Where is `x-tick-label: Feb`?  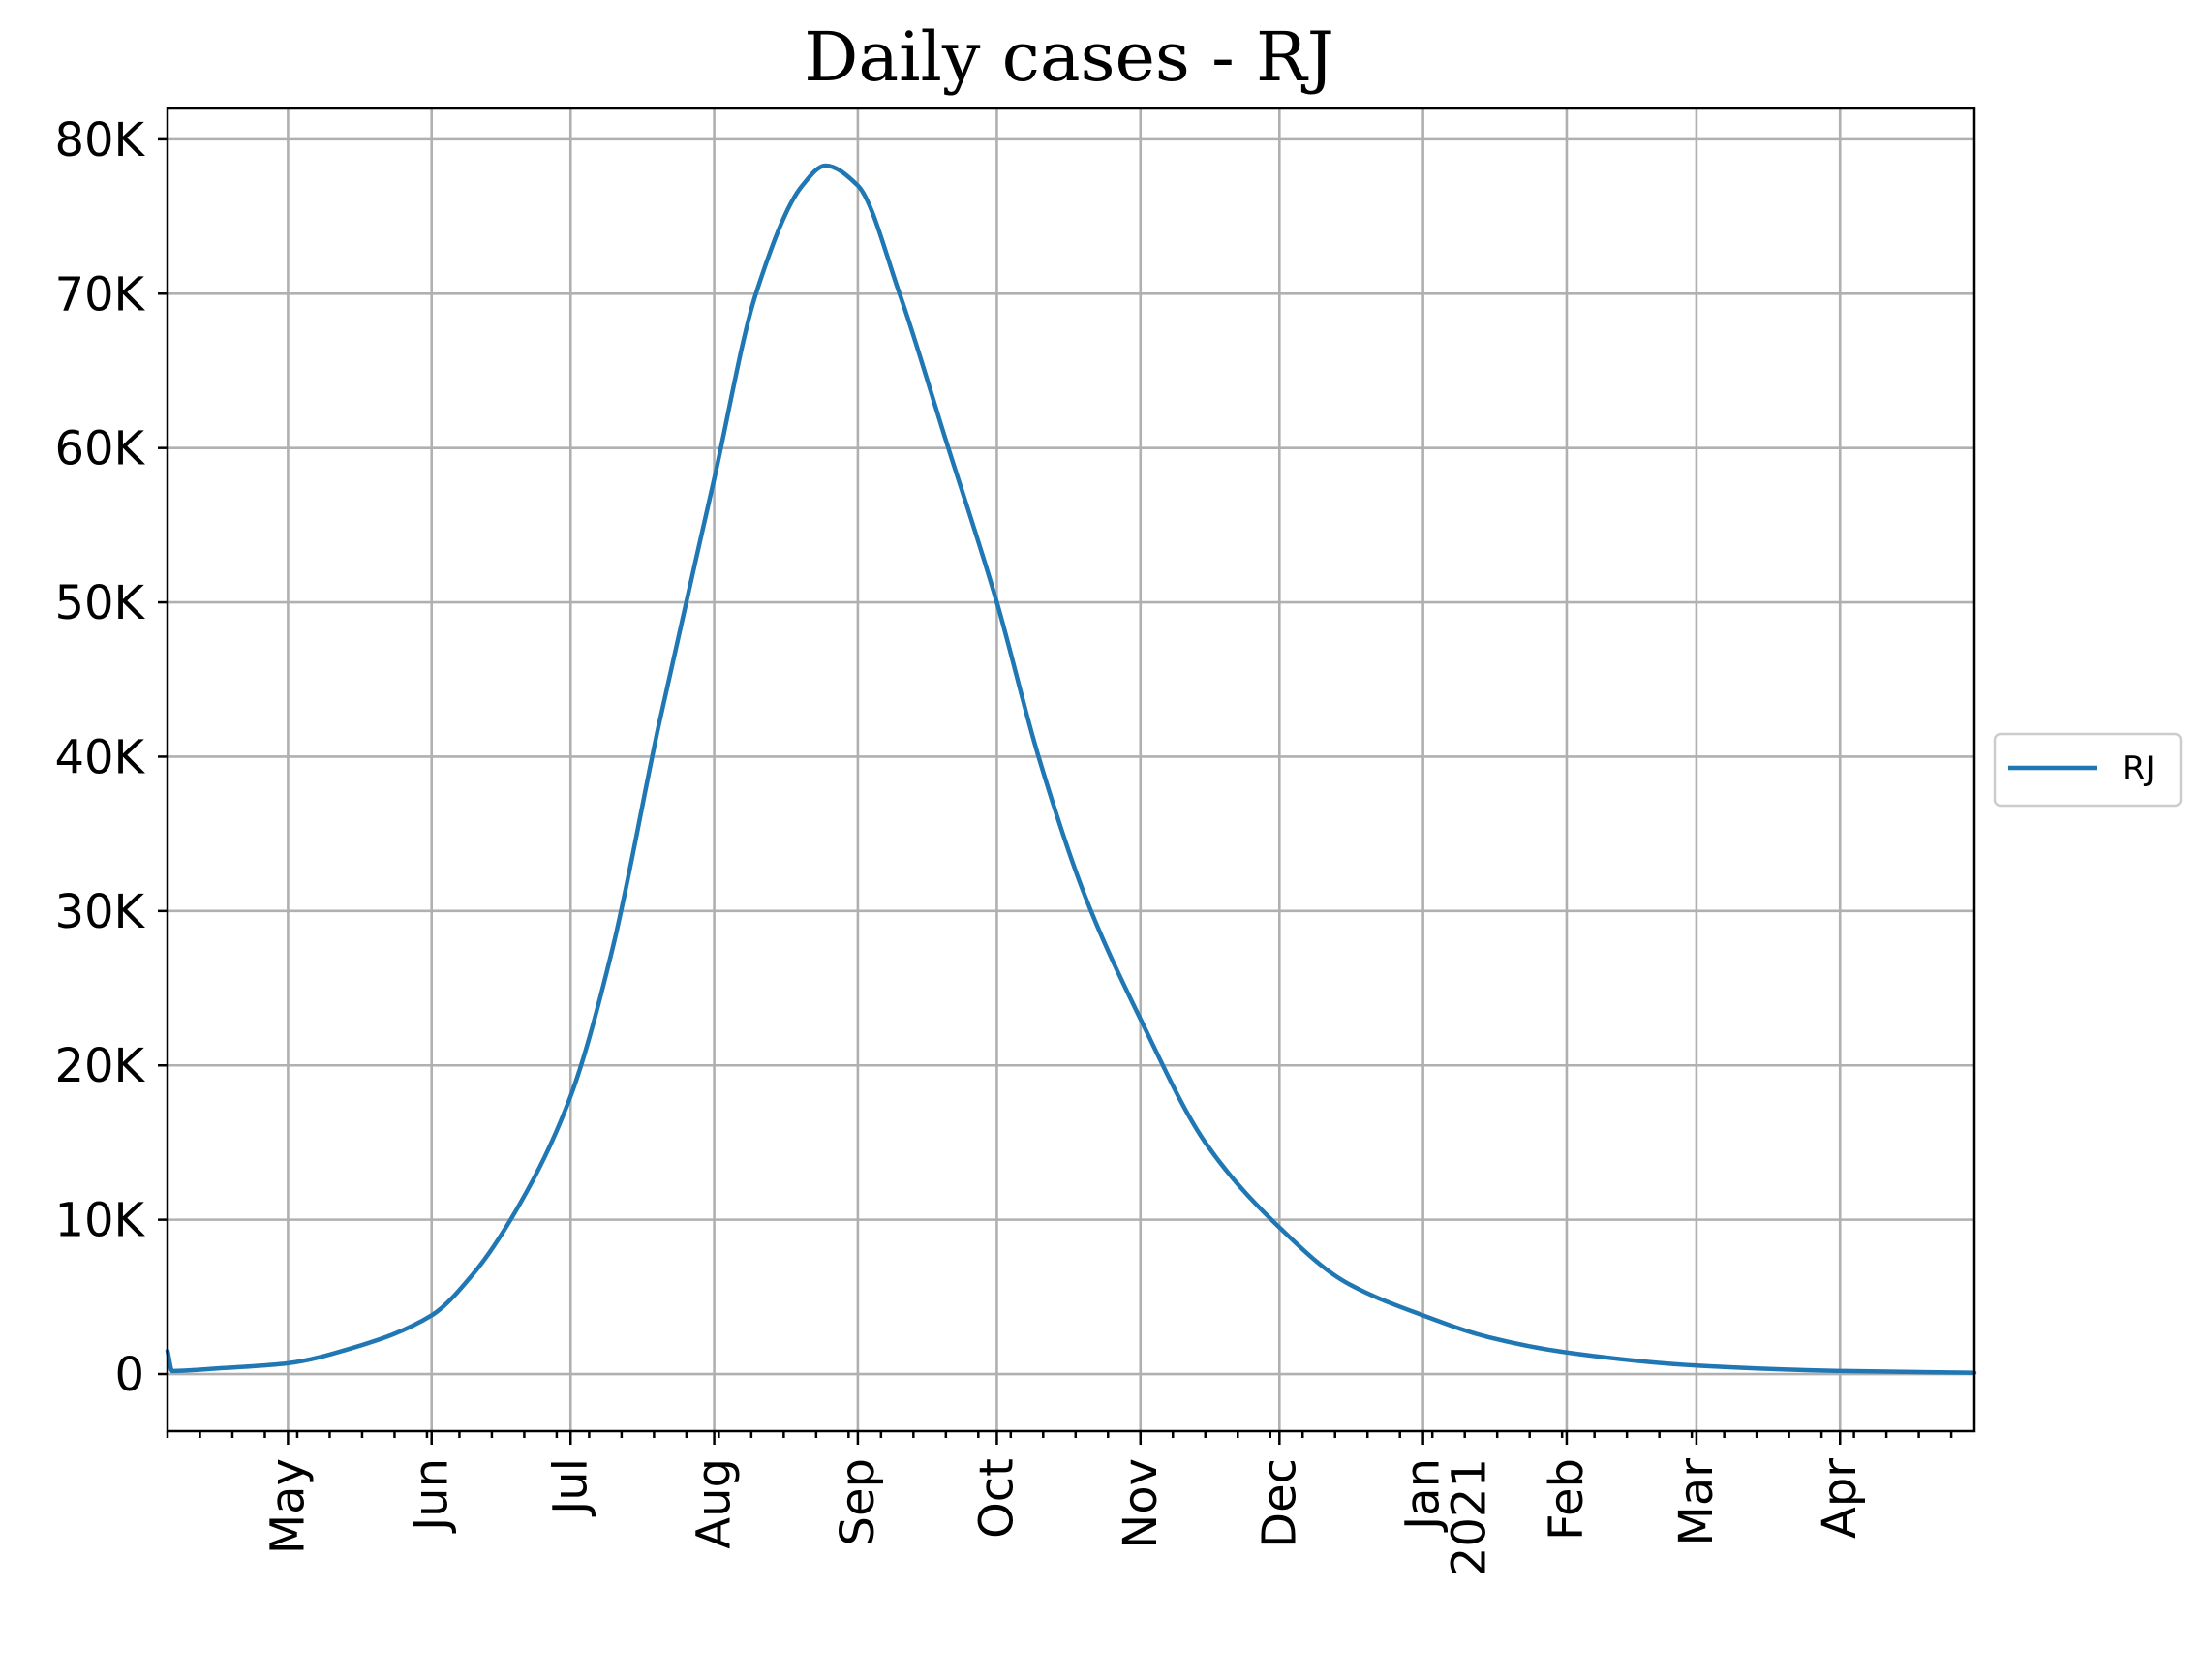 x-tick-label: Feb is located at coordinates (1567, 1500).